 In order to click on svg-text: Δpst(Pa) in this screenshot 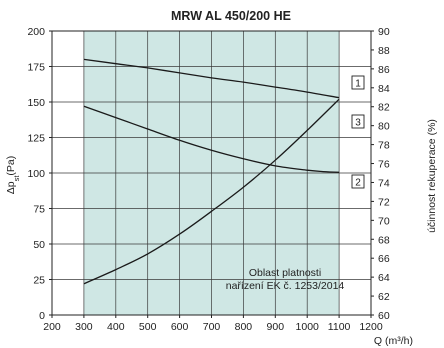, I will do `click(13, 175)`.